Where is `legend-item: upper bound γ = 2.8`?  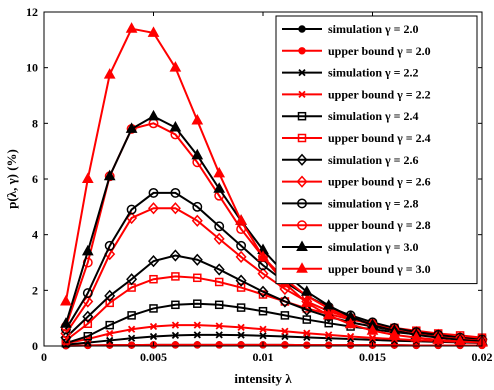
legend-item: upper bound γ = 2.8 is located at coordinates (356, 225).